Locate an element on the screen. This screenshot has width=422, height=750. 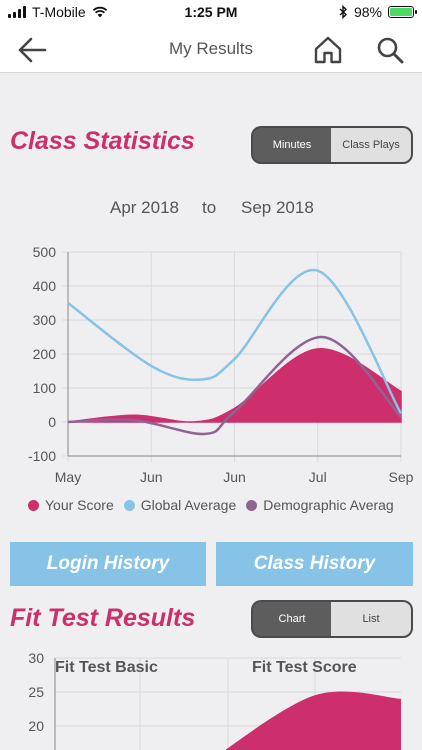
page-title: My Results is located at coordinates (211, 48).